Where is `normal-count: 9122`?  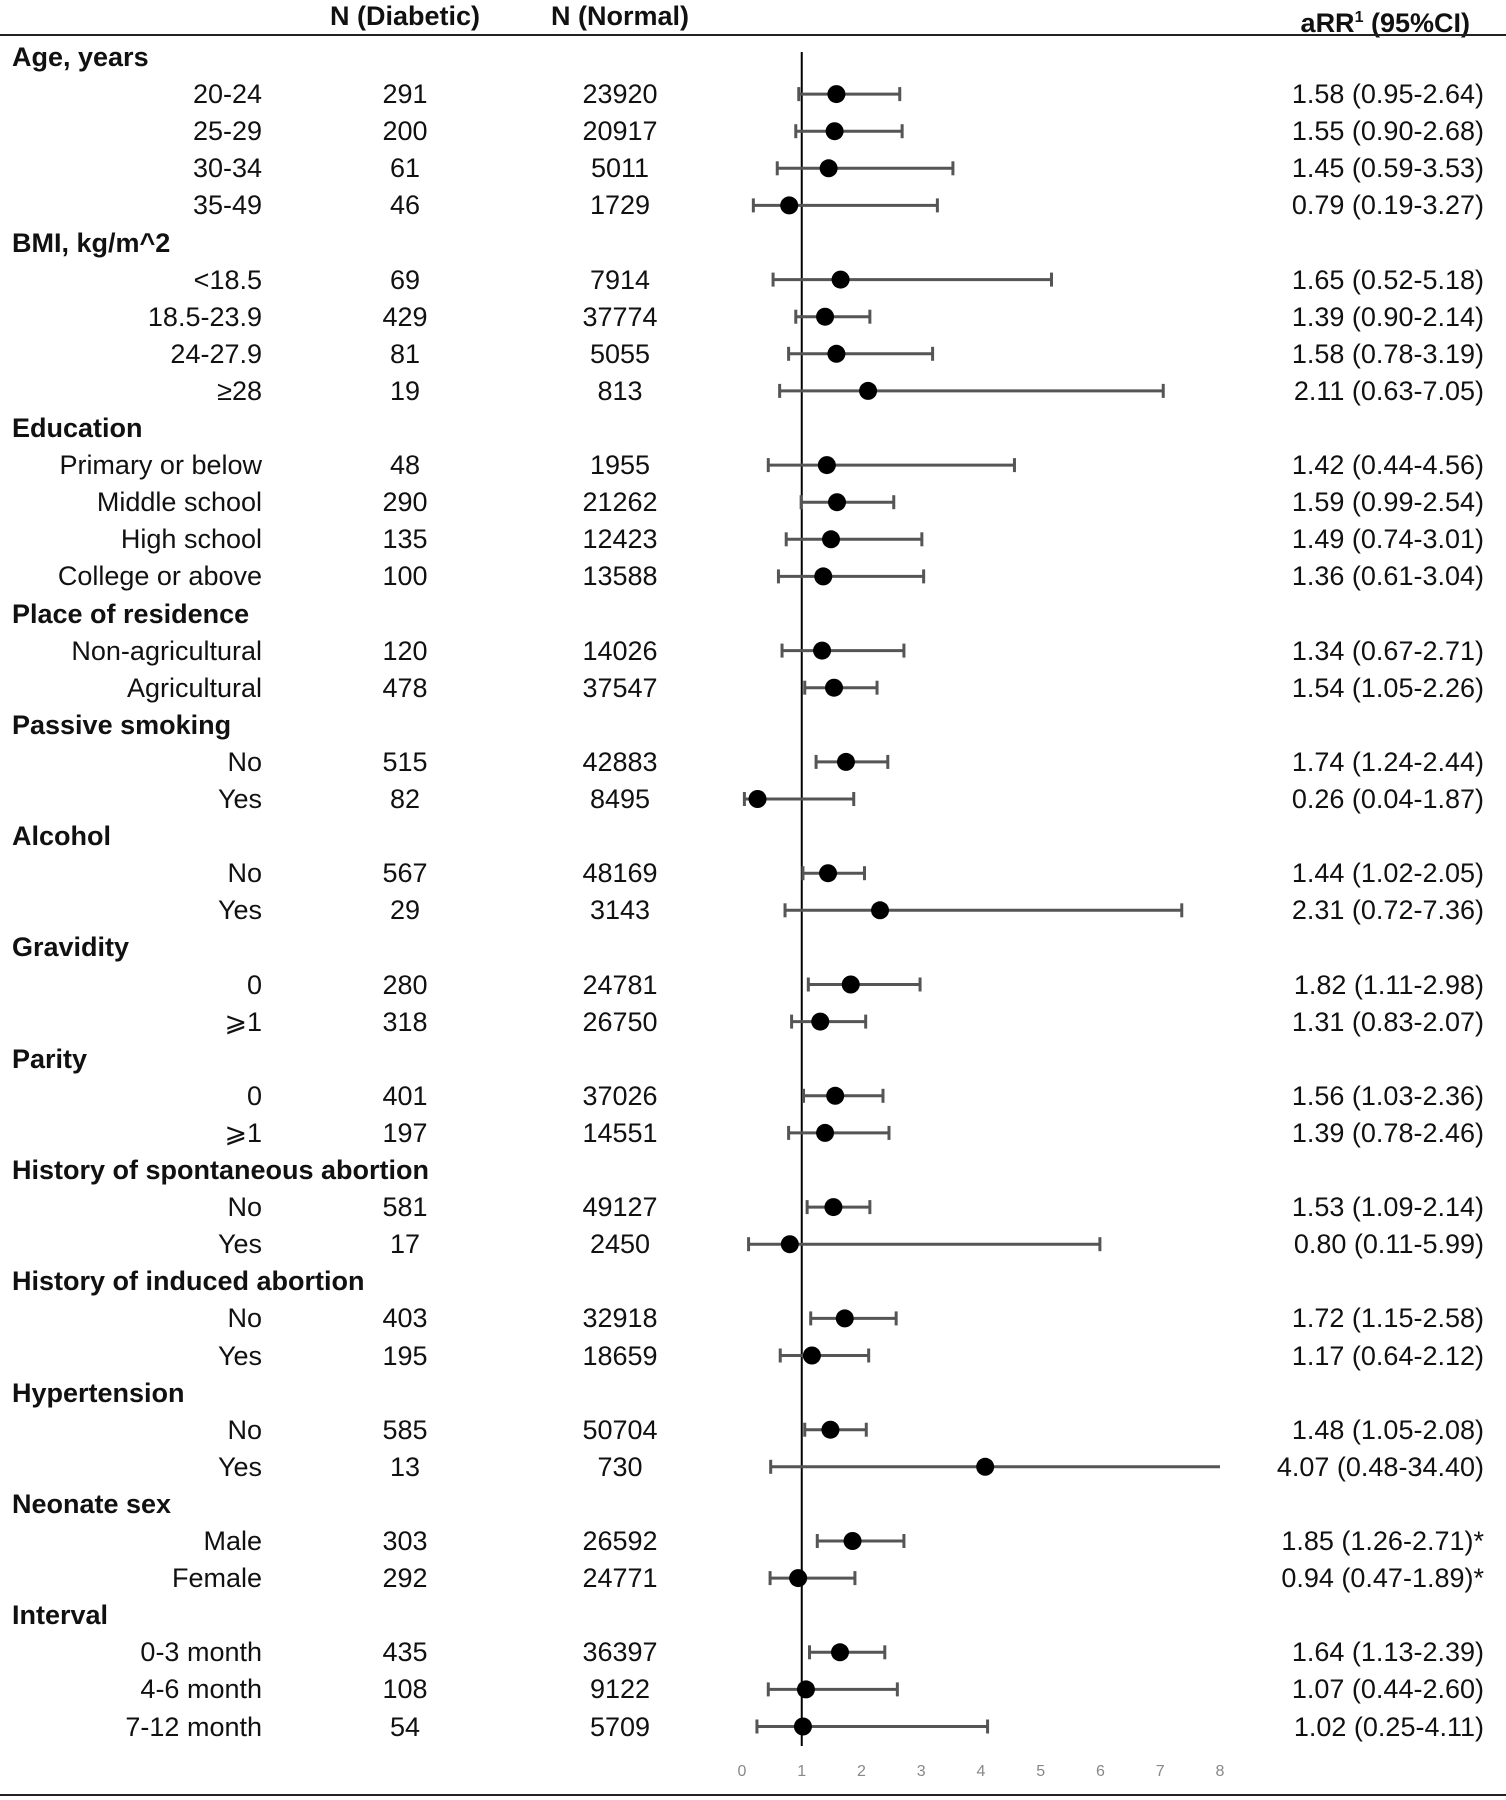
normal-count: 9122 is located at coordinates (620, 1689).